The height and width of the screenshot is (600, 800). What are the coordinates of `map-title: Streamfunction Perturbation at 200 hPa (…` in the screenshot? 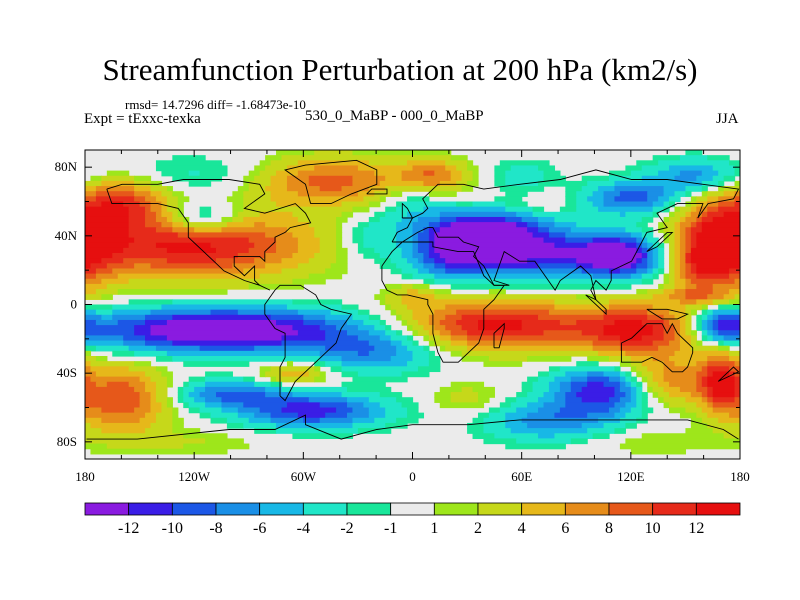 It's located at (400, 69).